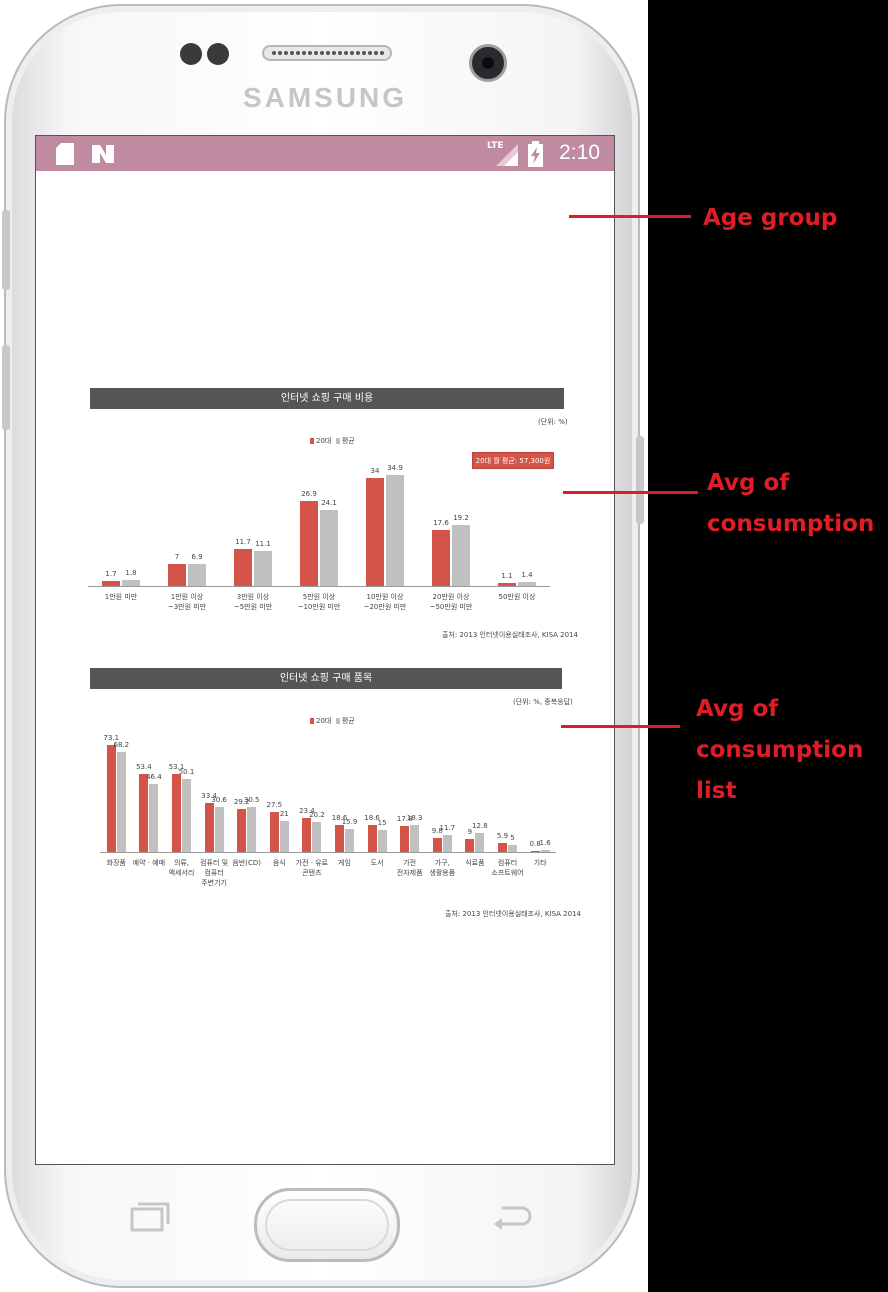 This screenshot has height=1292, width=888. I want to click on chart2-category-label: 게임, so click(344, 863).